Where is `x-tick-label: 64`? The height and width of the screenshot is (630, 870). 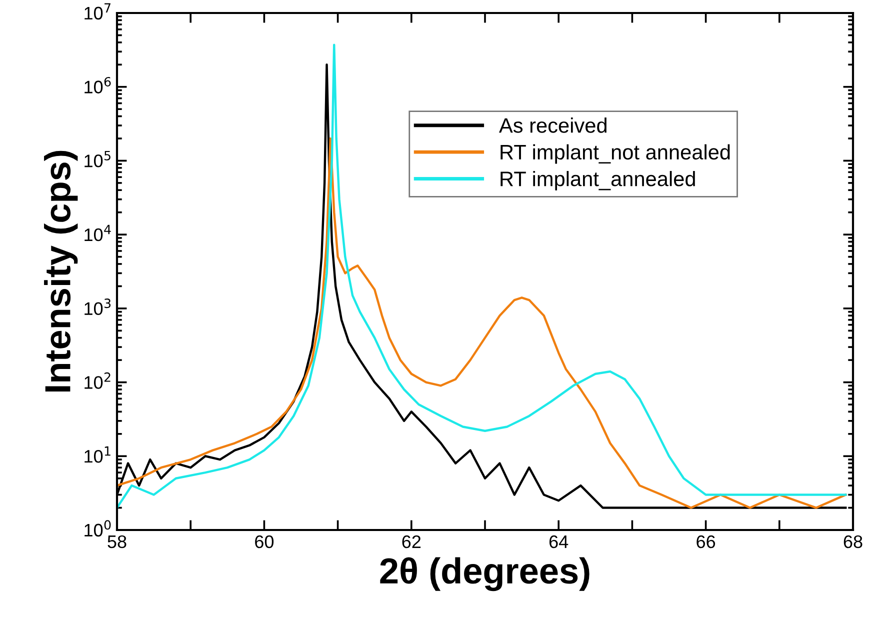
x-tick-label: 64 is located at coordinates (558, 541).